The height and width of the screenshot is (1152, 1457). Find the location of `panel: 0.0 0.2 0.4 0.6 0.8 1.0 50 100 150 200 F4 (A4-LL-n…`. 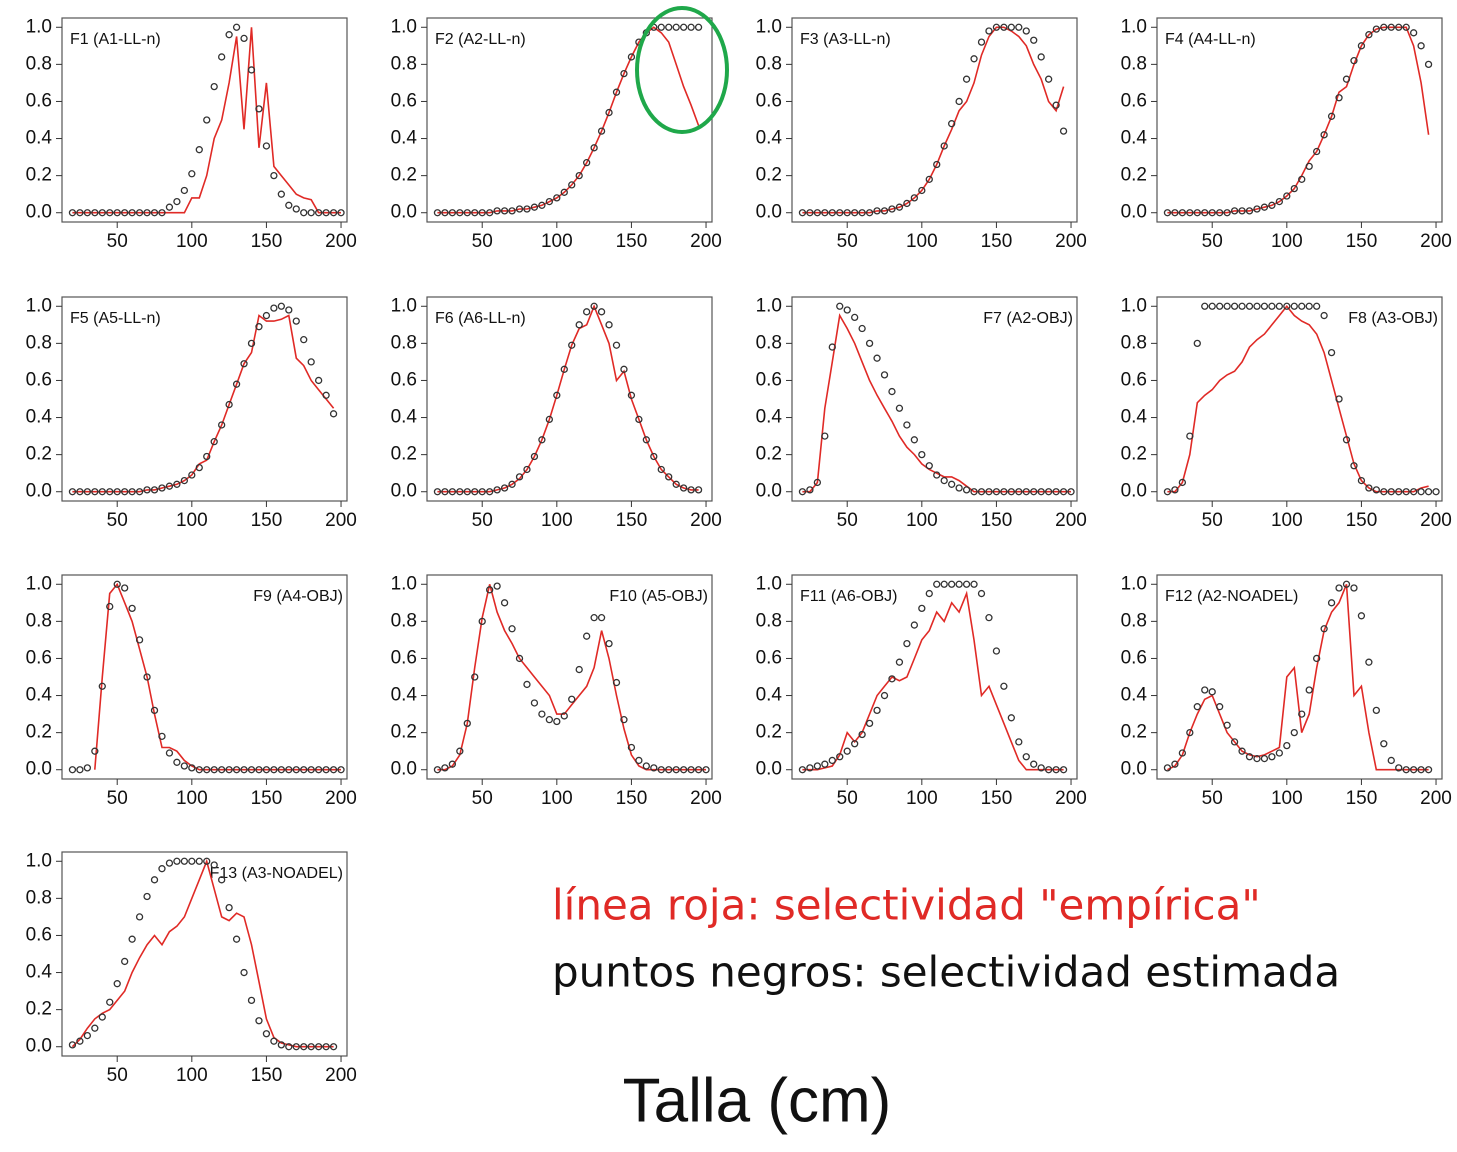

panel: 0.0 0.2 0.4 0.6 0.8 1.0 50 100 150 200 F4 (A4-LL-n… is located at coordinates (1286, 134).